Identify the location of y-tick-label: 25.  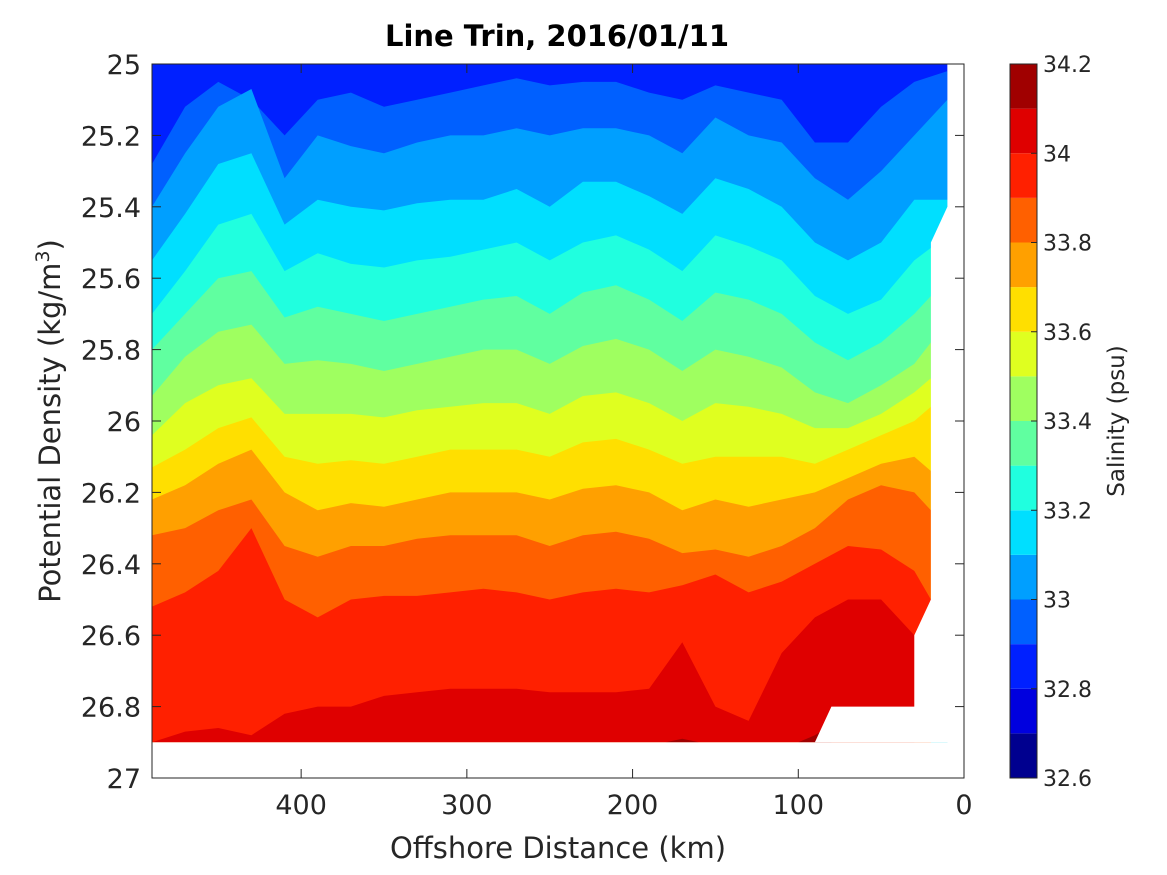
(124, 65).